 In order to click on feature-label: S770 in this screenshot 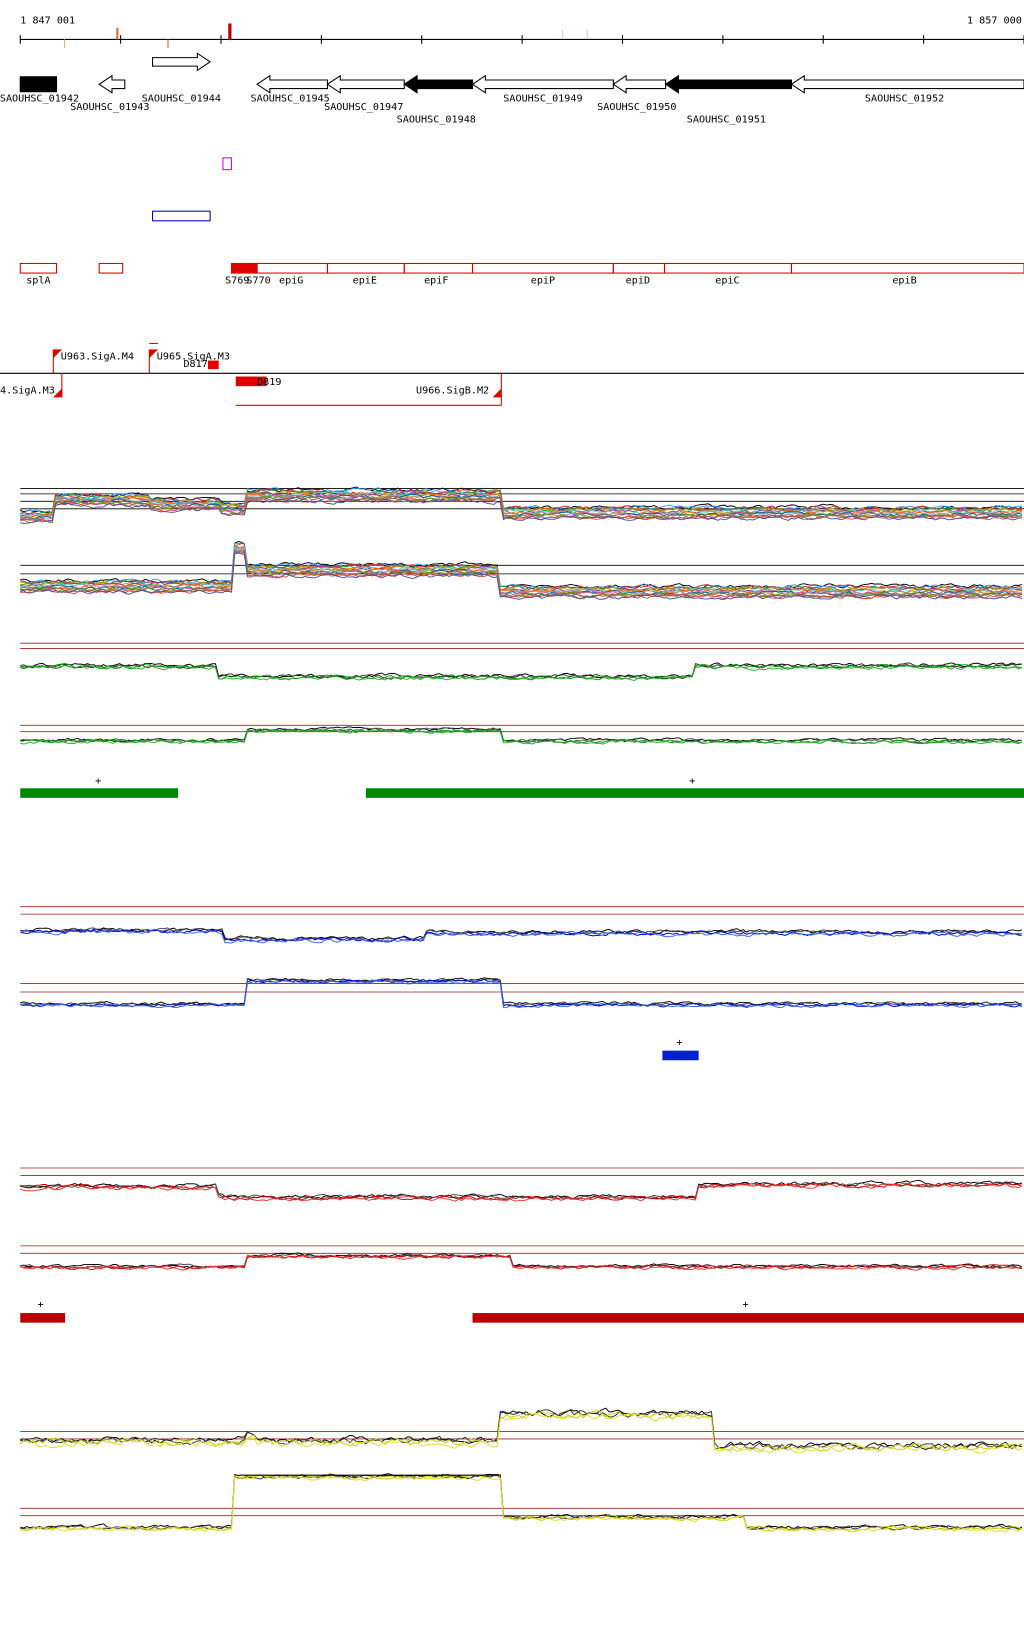, I will do `click(258, 281)`.